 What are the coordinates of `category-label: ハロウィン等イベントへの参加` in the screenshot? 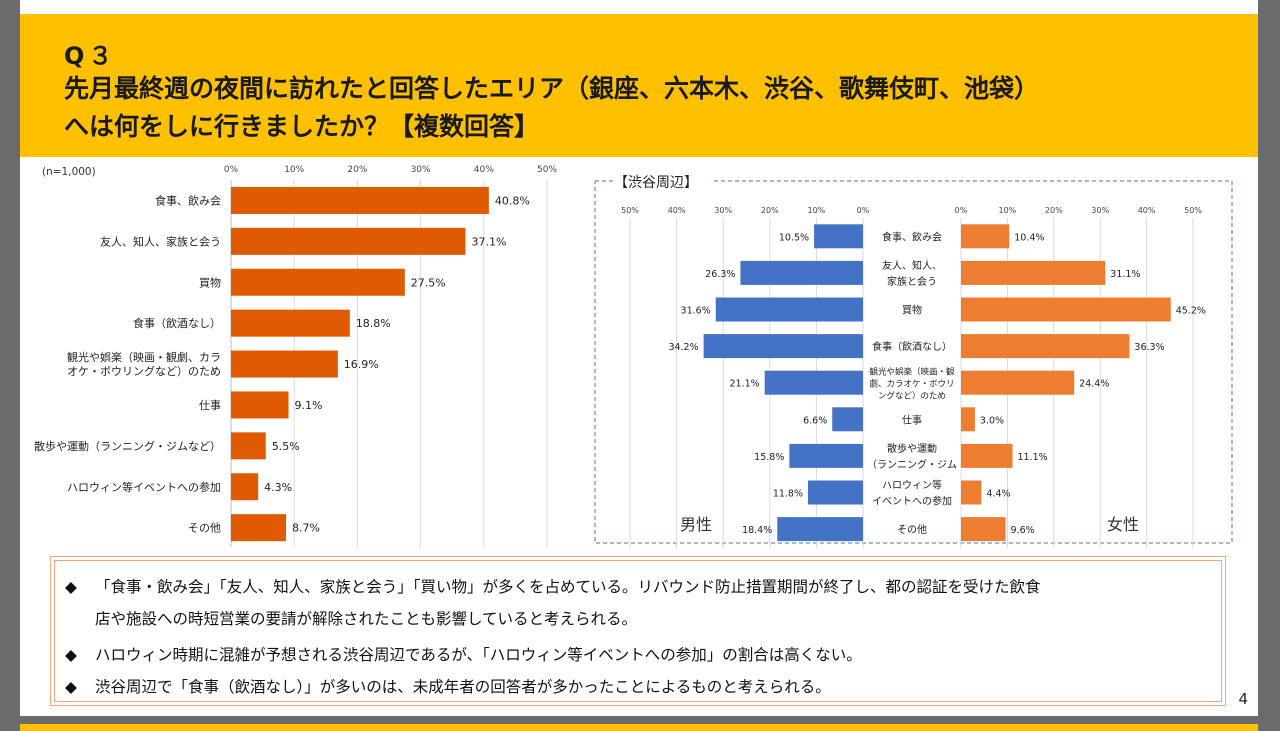 It's located at (144, 487).